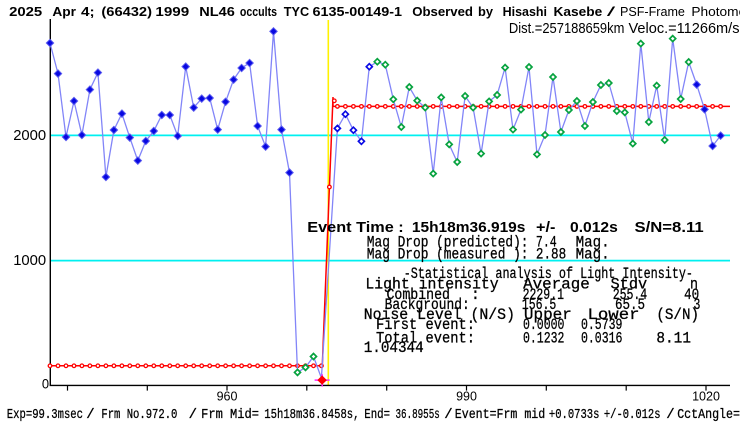  What do you see at coordinates (543, 305) in the screenshot?
I see `svg-text:Background:156.565.53: Background: 156.5 65.5 3` at bounding box center [543, 305].